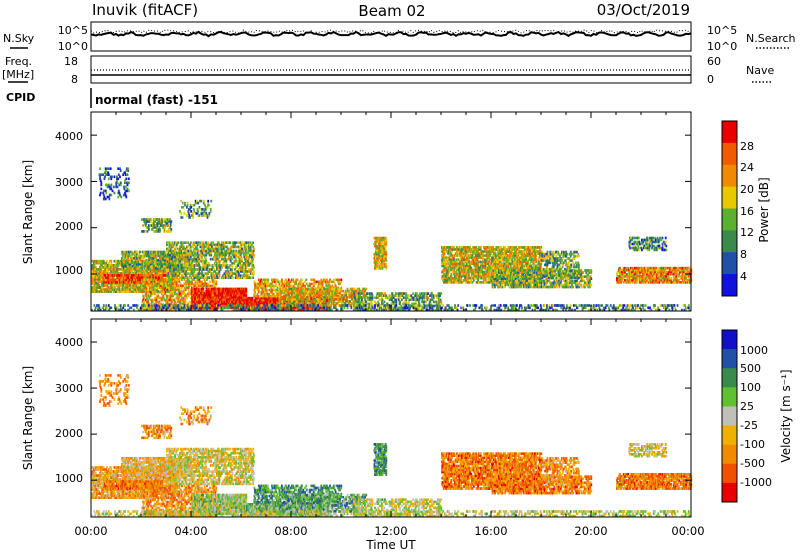 The image size is (800, 554). Describe the element at coordinates (710, 79) in the screenshot. I see `nave-tick-bottom: 0` at that location.